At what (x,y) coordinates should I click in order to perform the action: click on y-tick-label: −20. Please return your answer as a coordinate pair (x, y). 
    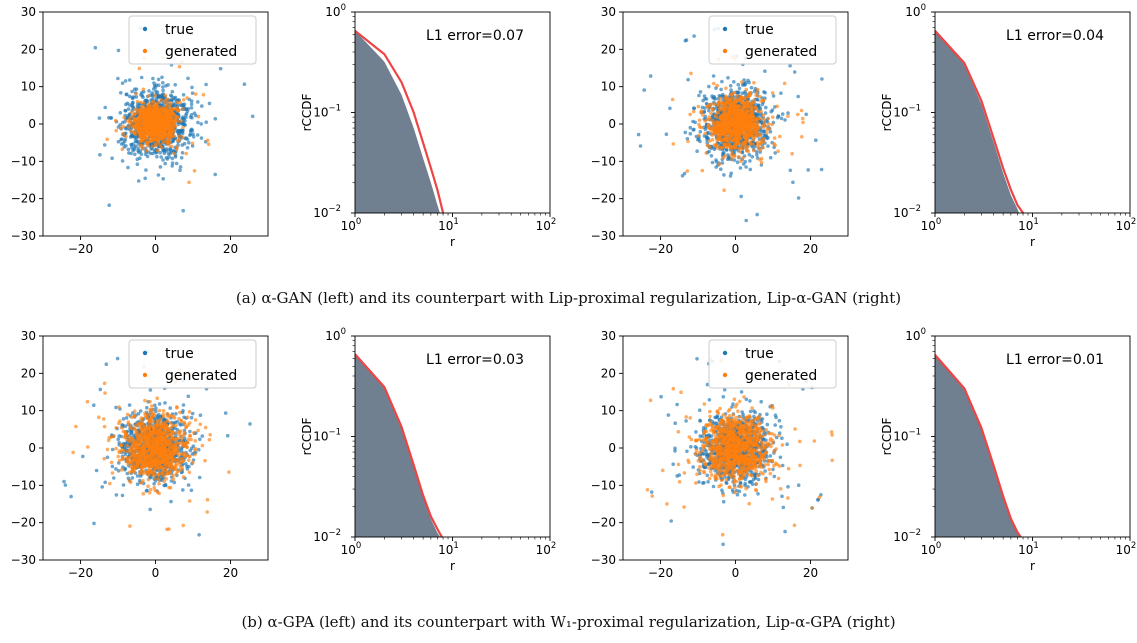
    Looking at the image, I should click on (23, 199).